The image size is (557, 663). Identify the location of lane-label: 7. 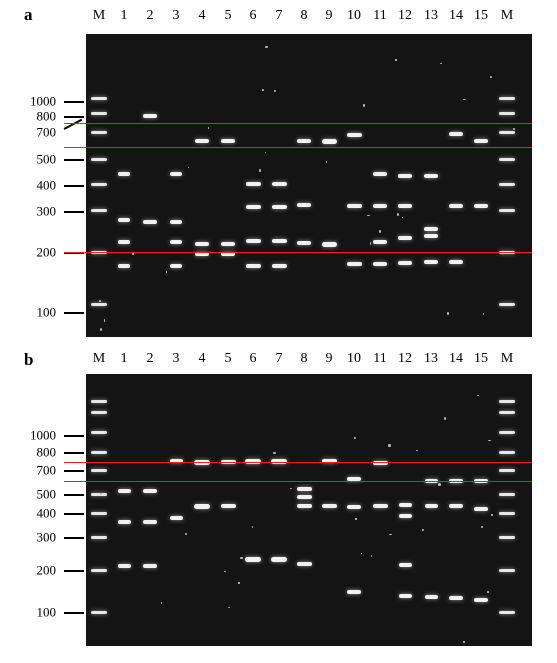
(279, 358).